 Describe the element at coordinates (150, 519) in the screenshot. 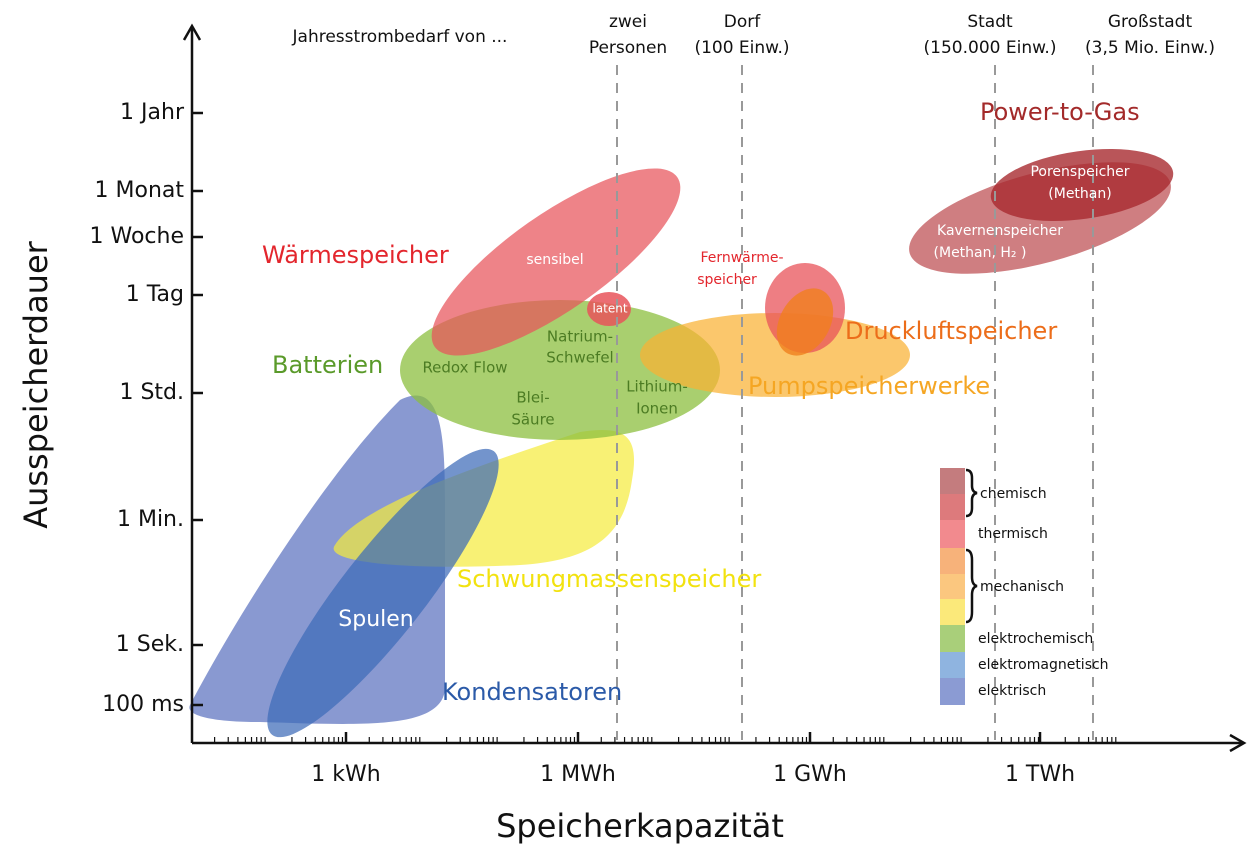

I see `y-tick-label: 1 Min.` at that location.